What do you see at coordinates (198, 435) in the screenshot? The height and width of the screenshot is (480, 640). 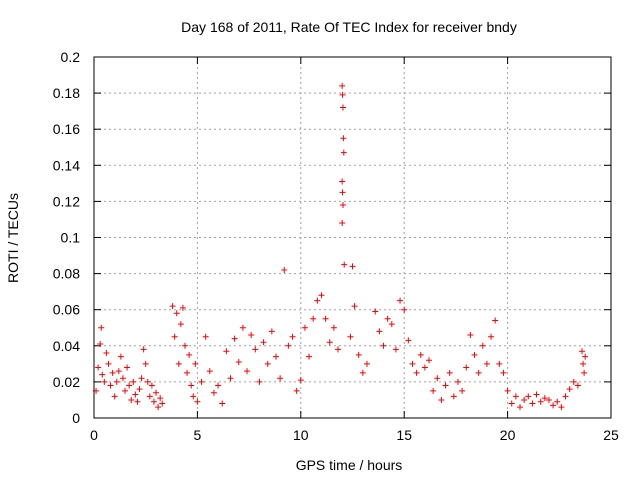 I see `x-tick-label: 5` at bounding box center [198, 435].